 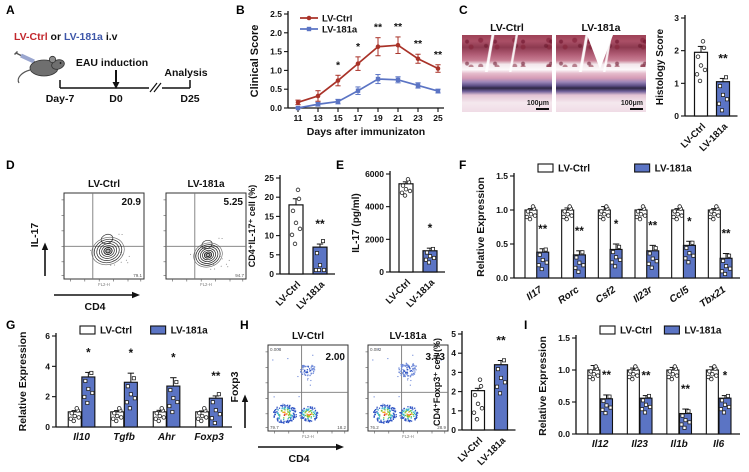 I want to click on flow-y-axis-il17: IL-17, so click(x=39, y=249).